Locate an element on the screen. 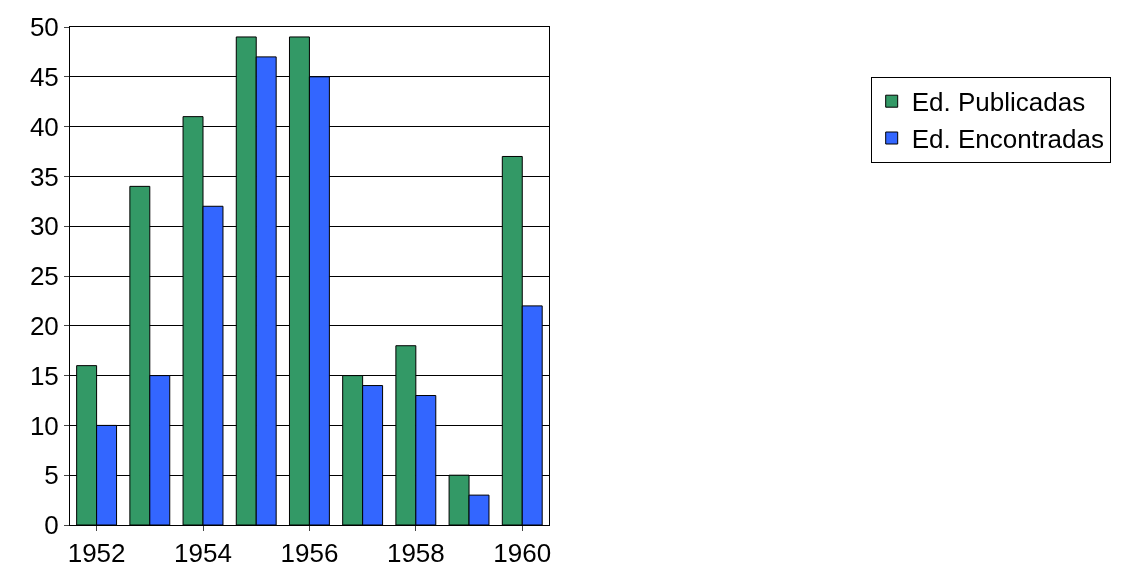  y-tick-label: 0 is located at coordinates (51, 525).